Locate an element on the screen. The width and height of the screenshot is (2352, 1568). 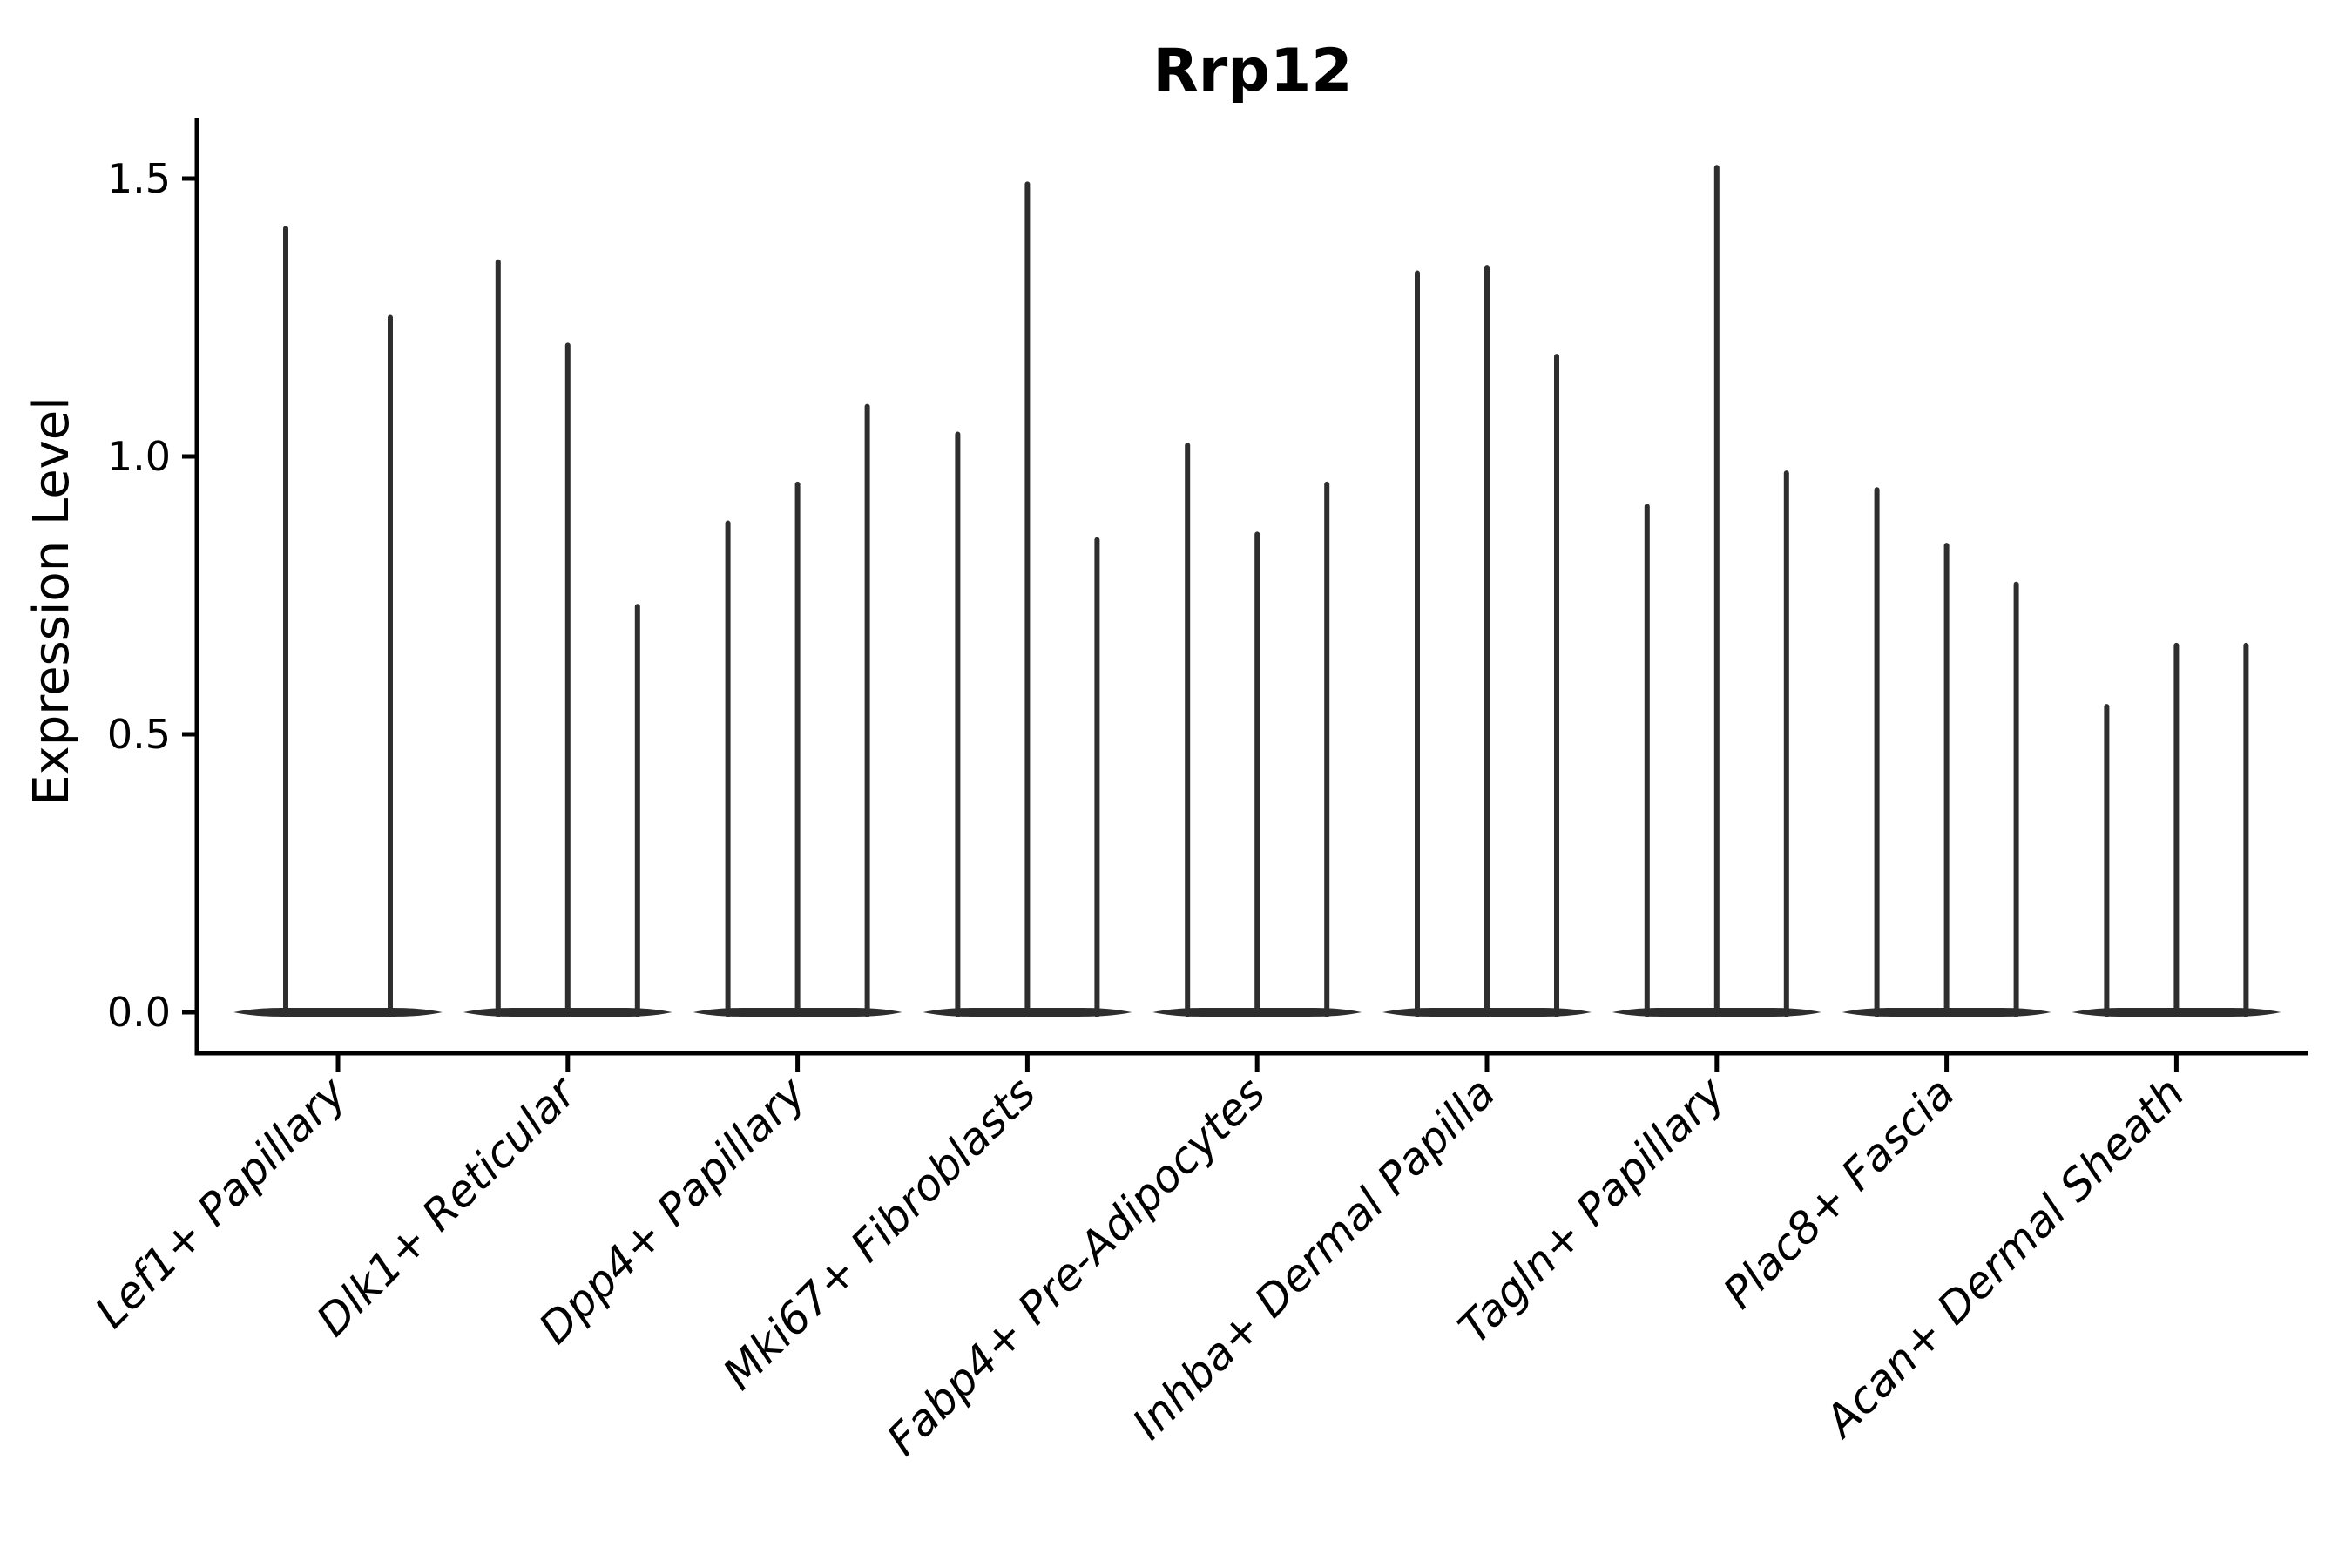
y-tick-label: 1.5 is located at coordinates (139, 178).